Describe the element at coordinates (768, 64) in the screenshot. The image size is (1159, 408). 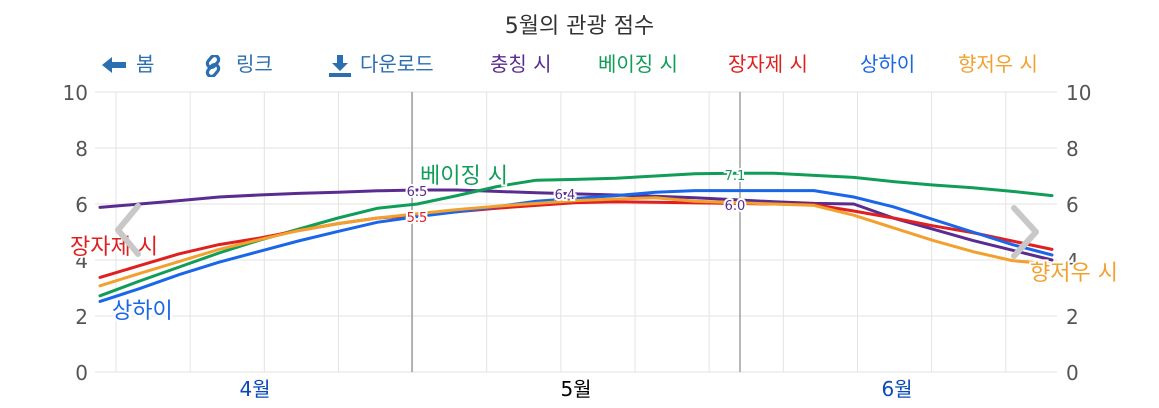
I see `legend-item-zhangjiajie: 장자제 시` at that location.